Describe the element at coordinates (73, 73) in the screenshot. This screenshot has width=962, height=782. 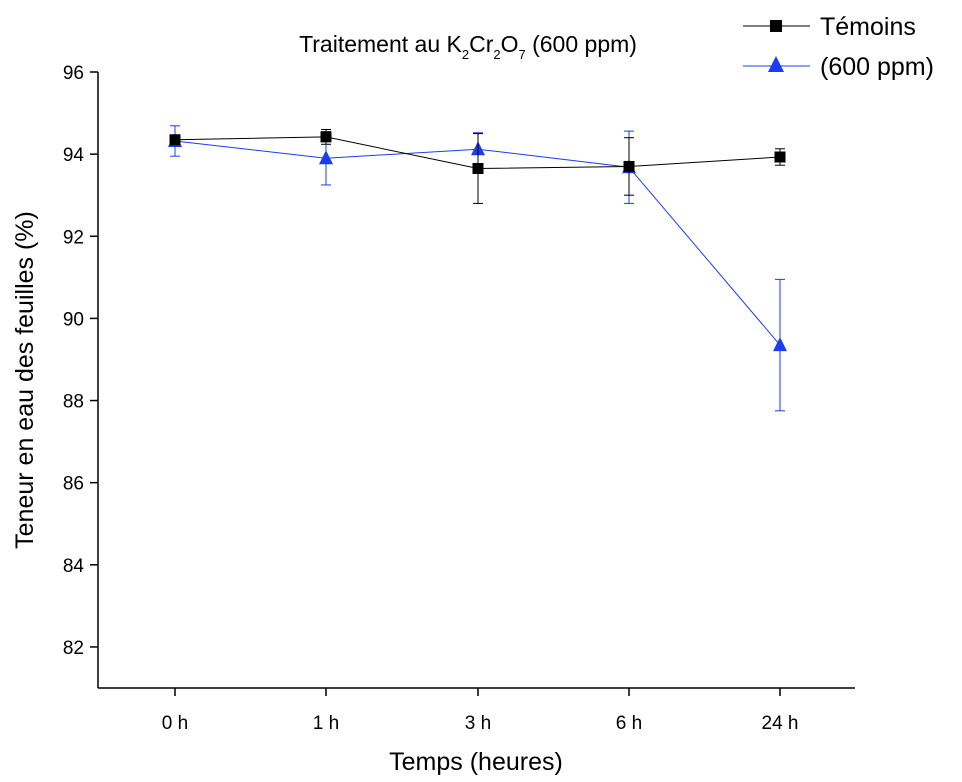
I see `y-tick-label: 96` at that location.